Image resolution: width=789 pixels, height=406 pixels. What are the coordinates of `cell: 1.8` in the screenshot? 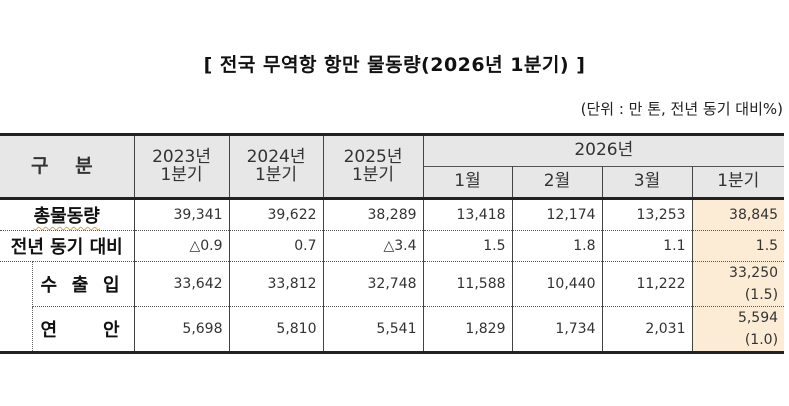 It's located at (557, 246).